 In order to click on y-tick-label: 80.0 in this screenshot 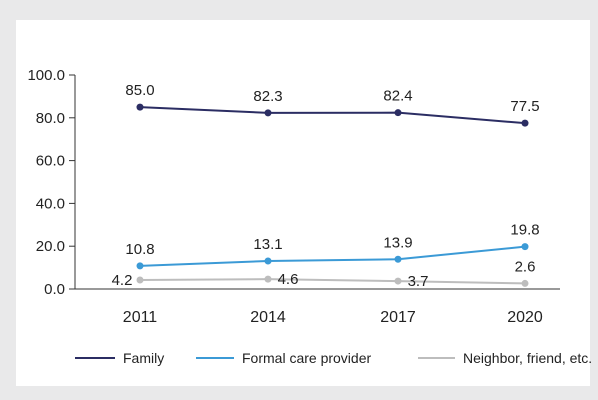, I will do `click(50, 118)`.